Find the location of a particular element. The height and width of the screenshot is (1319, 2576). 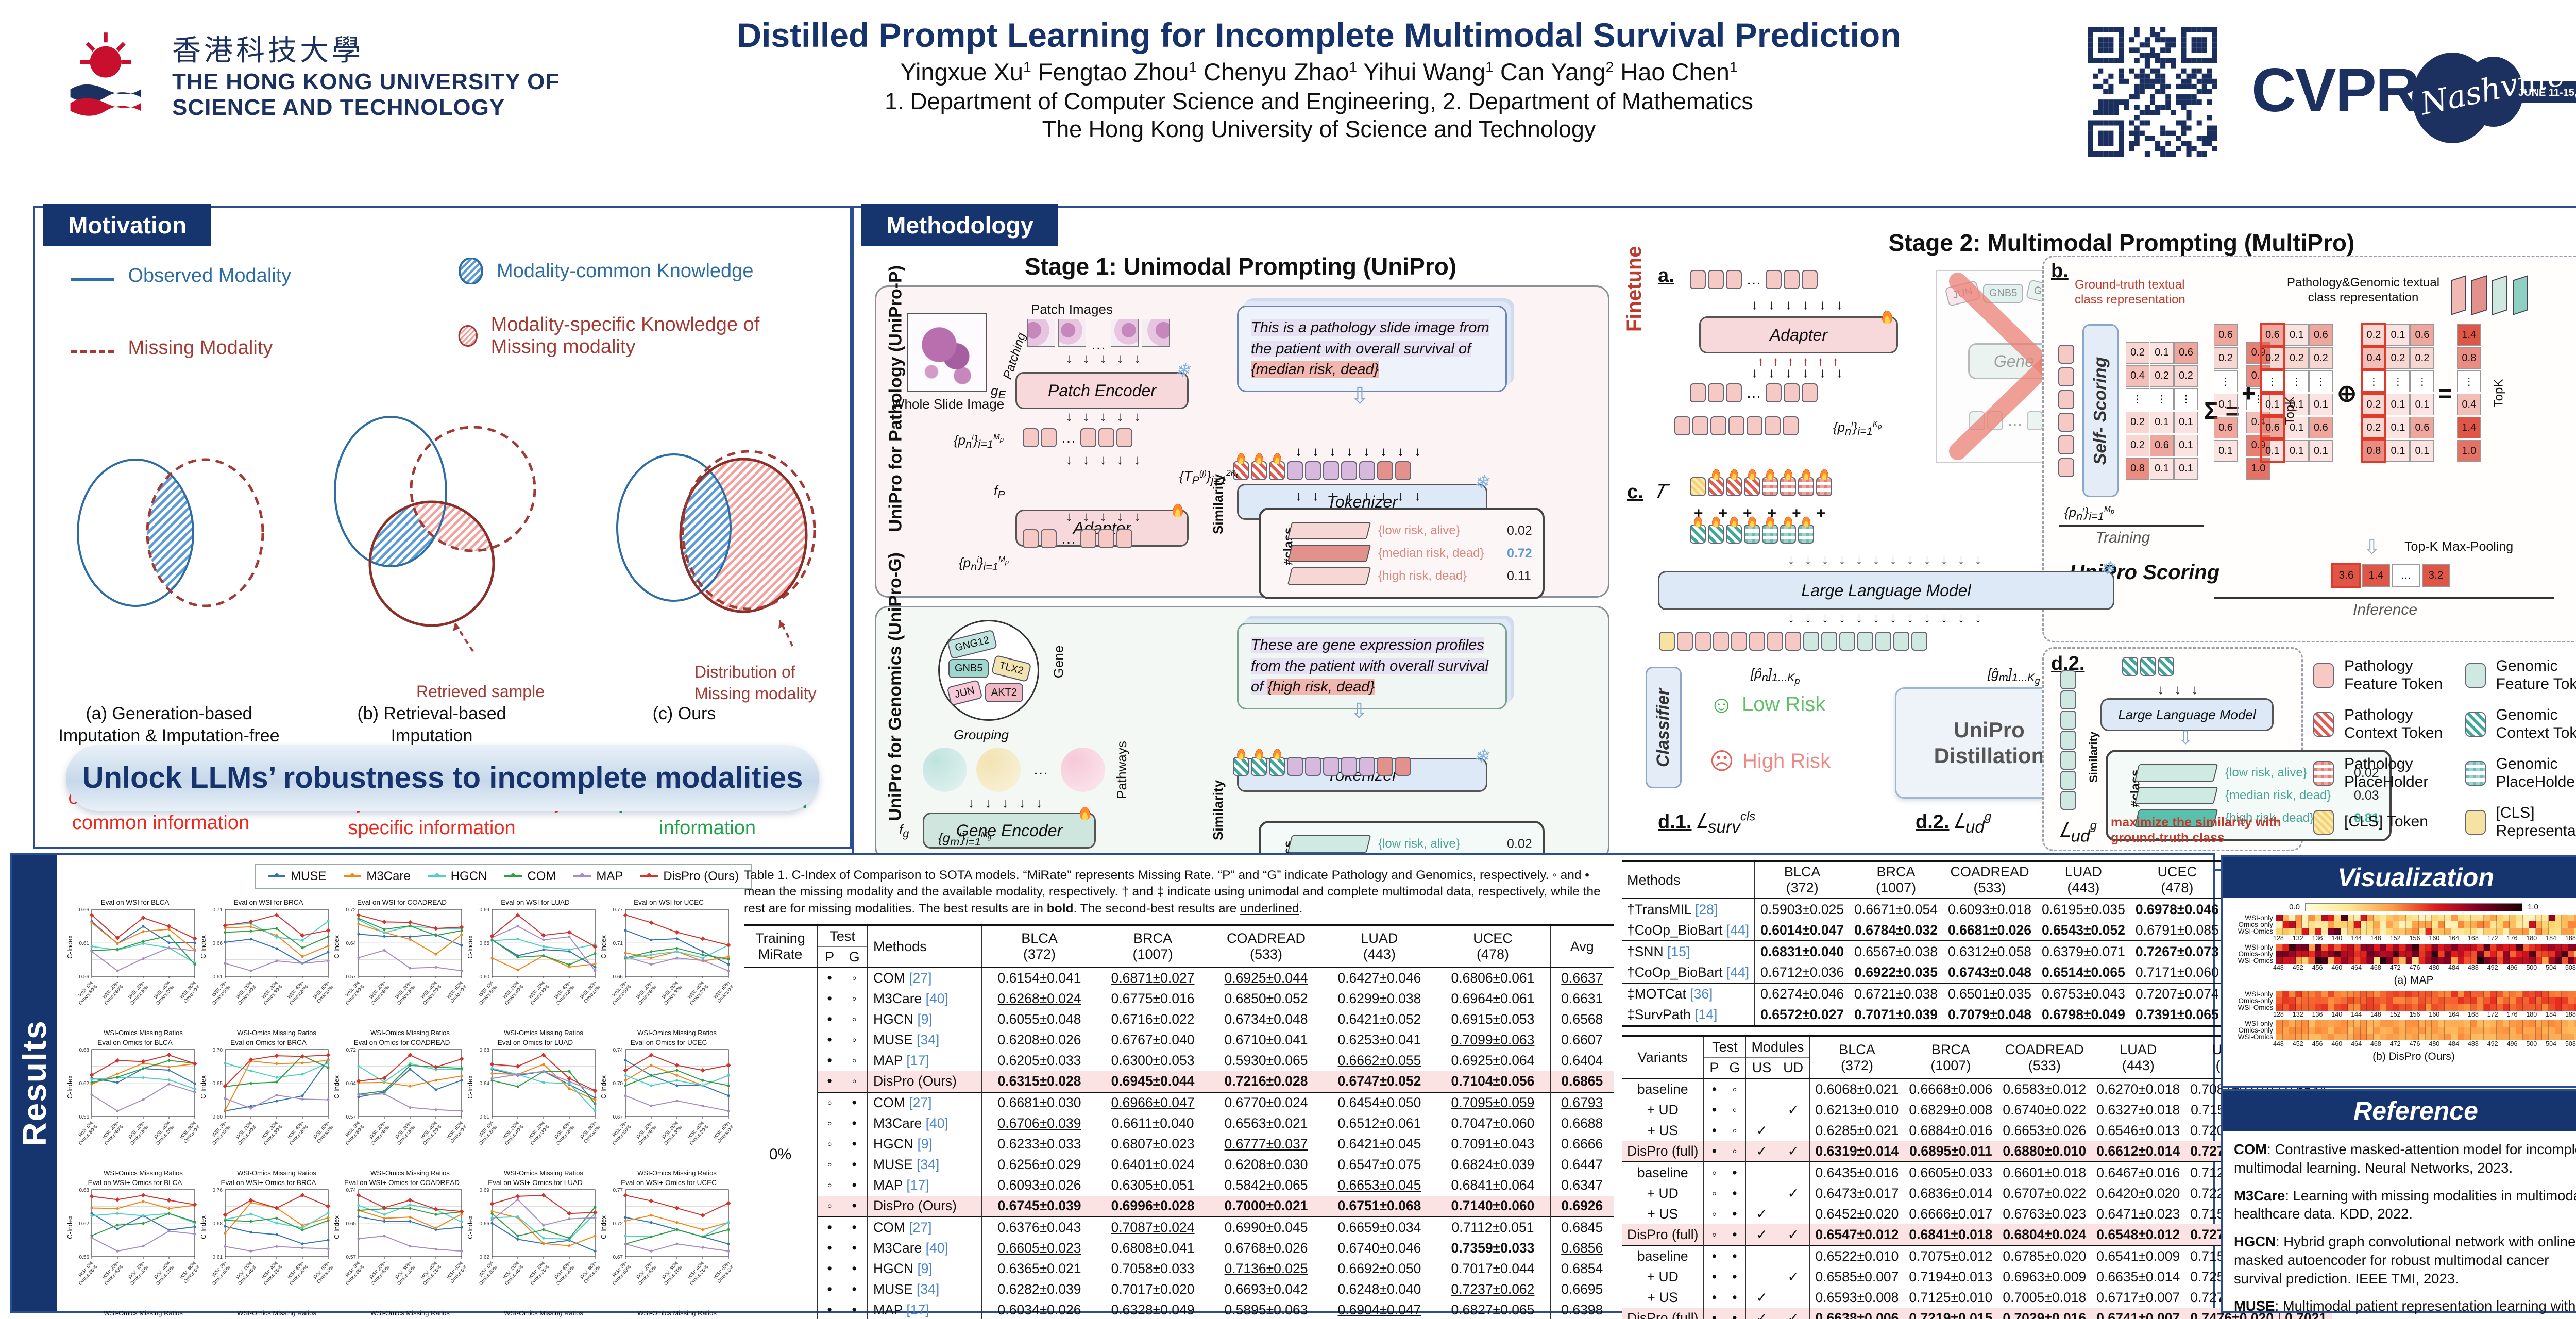

svg-text: 0.72 is located at coordinates (351, 1050).